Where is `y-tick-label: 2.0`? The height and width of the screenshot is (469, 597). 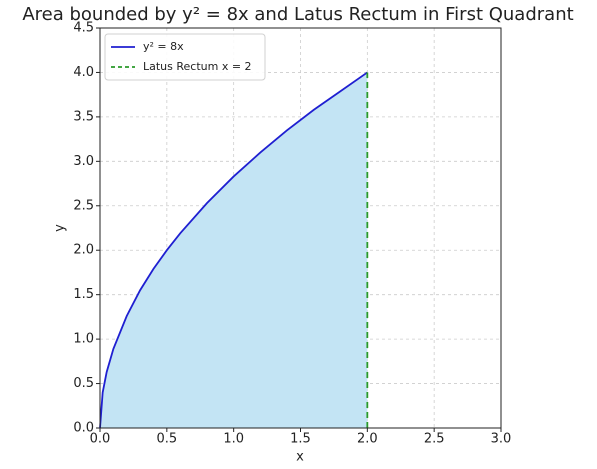
y-tick-label: 2.0 is located at coordinates (83, 250).